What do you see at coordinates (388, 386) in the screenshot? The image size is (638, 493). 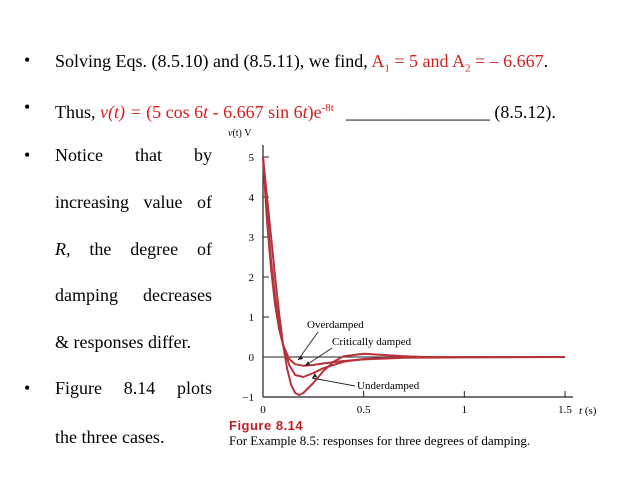 I see `annotation-underdamped: Underdamped` at bounding box center [388, 386].